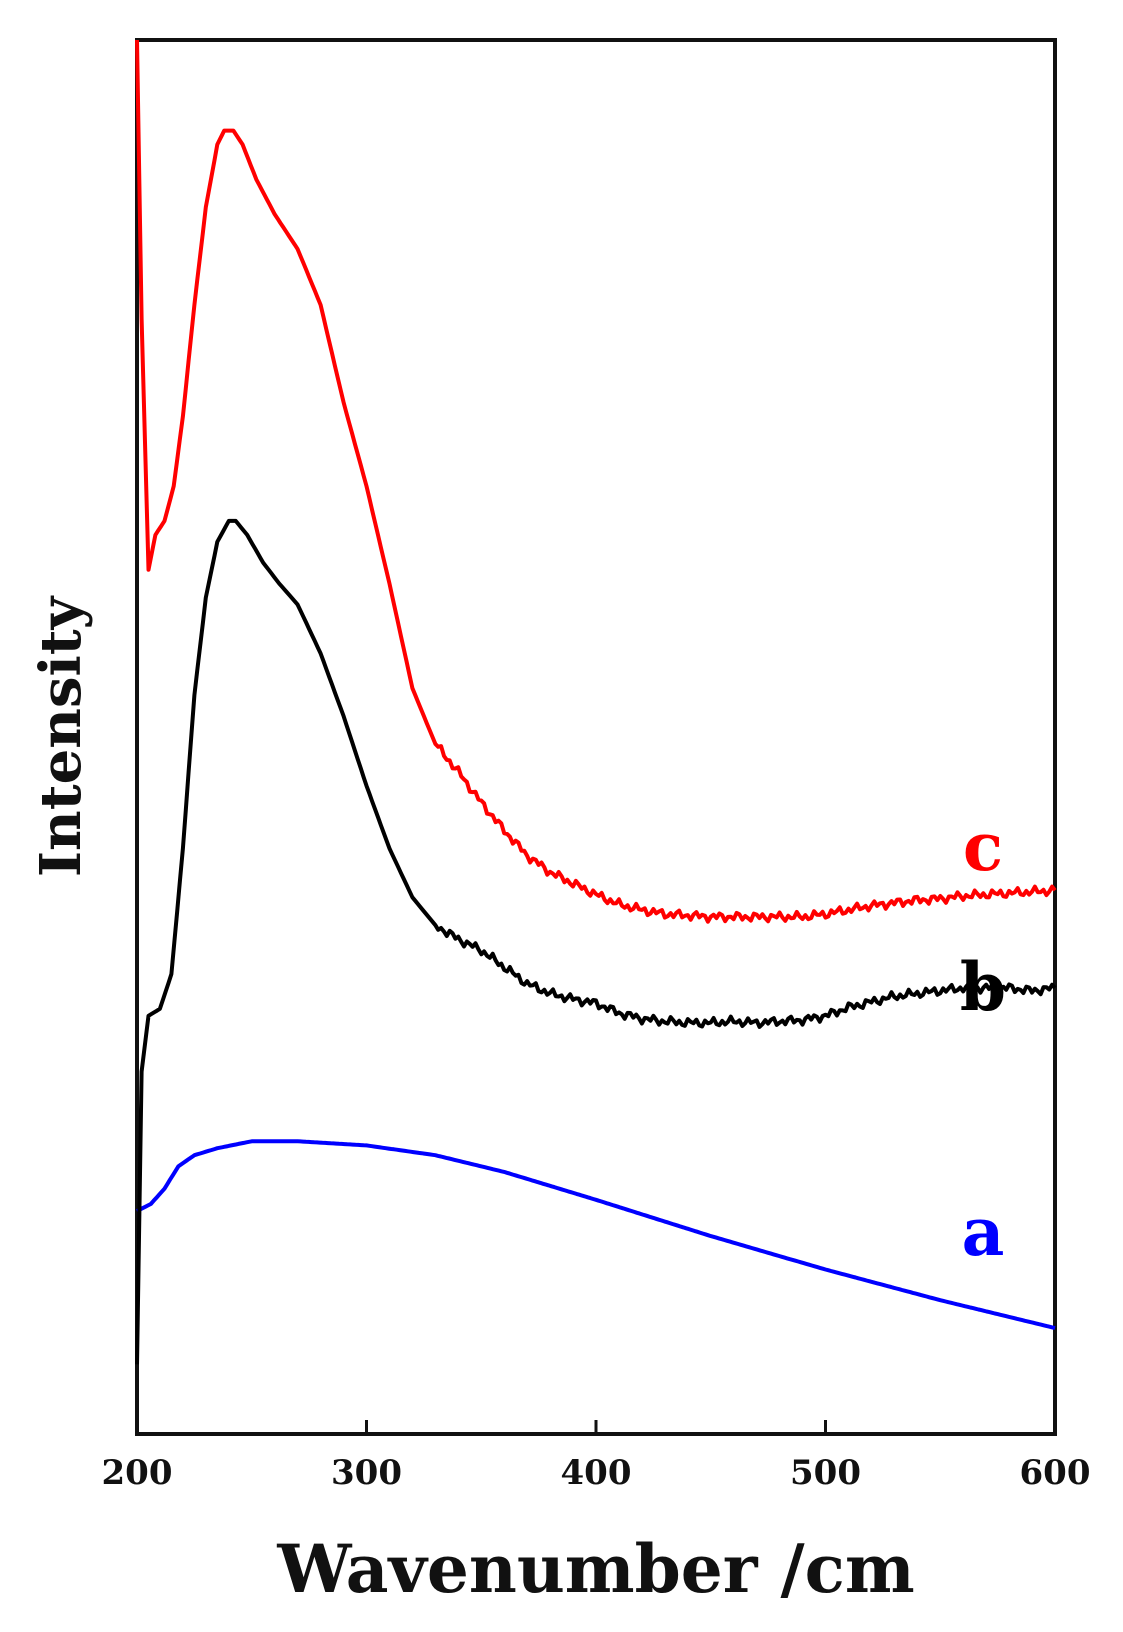  What do you see at coordinates (1055, 1473) in the screenshot?
I see `x-tick-label: 600` at bounding box center [1055, 1473].